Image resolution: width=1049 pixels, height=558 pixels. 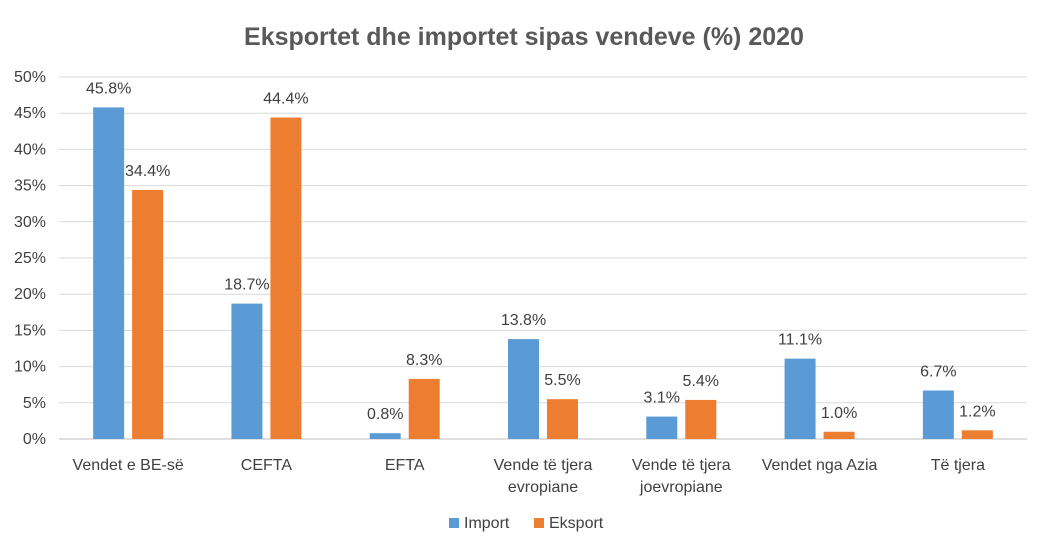 I want to click on data-label: 44.4%, so click(x=285, y=99).